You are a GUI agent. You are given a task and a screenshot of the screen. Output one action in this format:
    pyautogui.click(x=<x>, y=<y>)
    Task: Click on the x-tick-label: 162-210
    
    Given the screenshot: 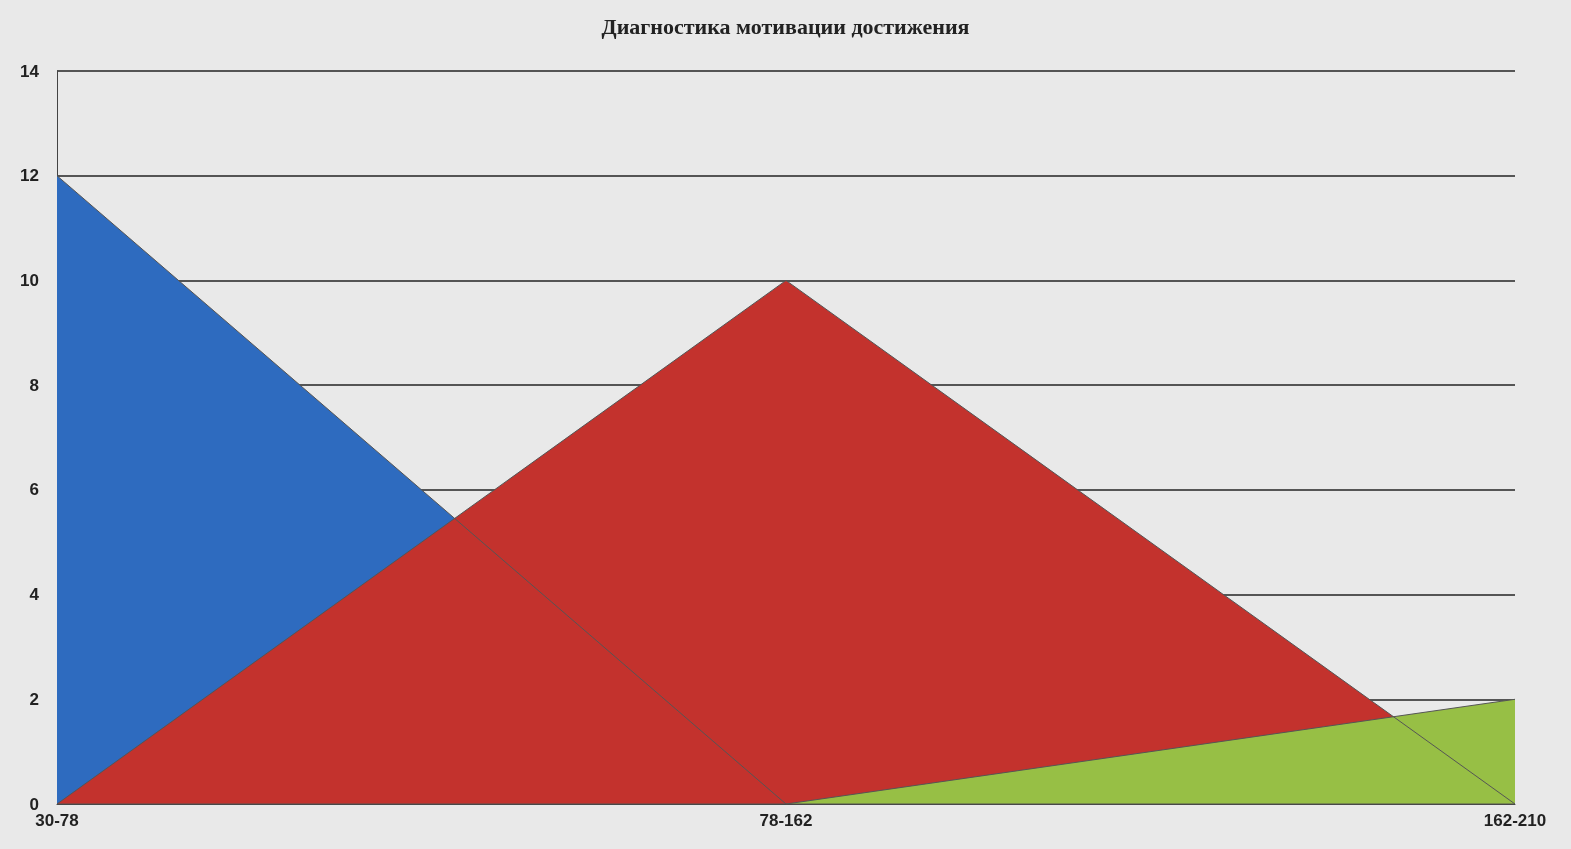 What is the action you would take?
    pyautogui.click(x=1515, y=820)
    